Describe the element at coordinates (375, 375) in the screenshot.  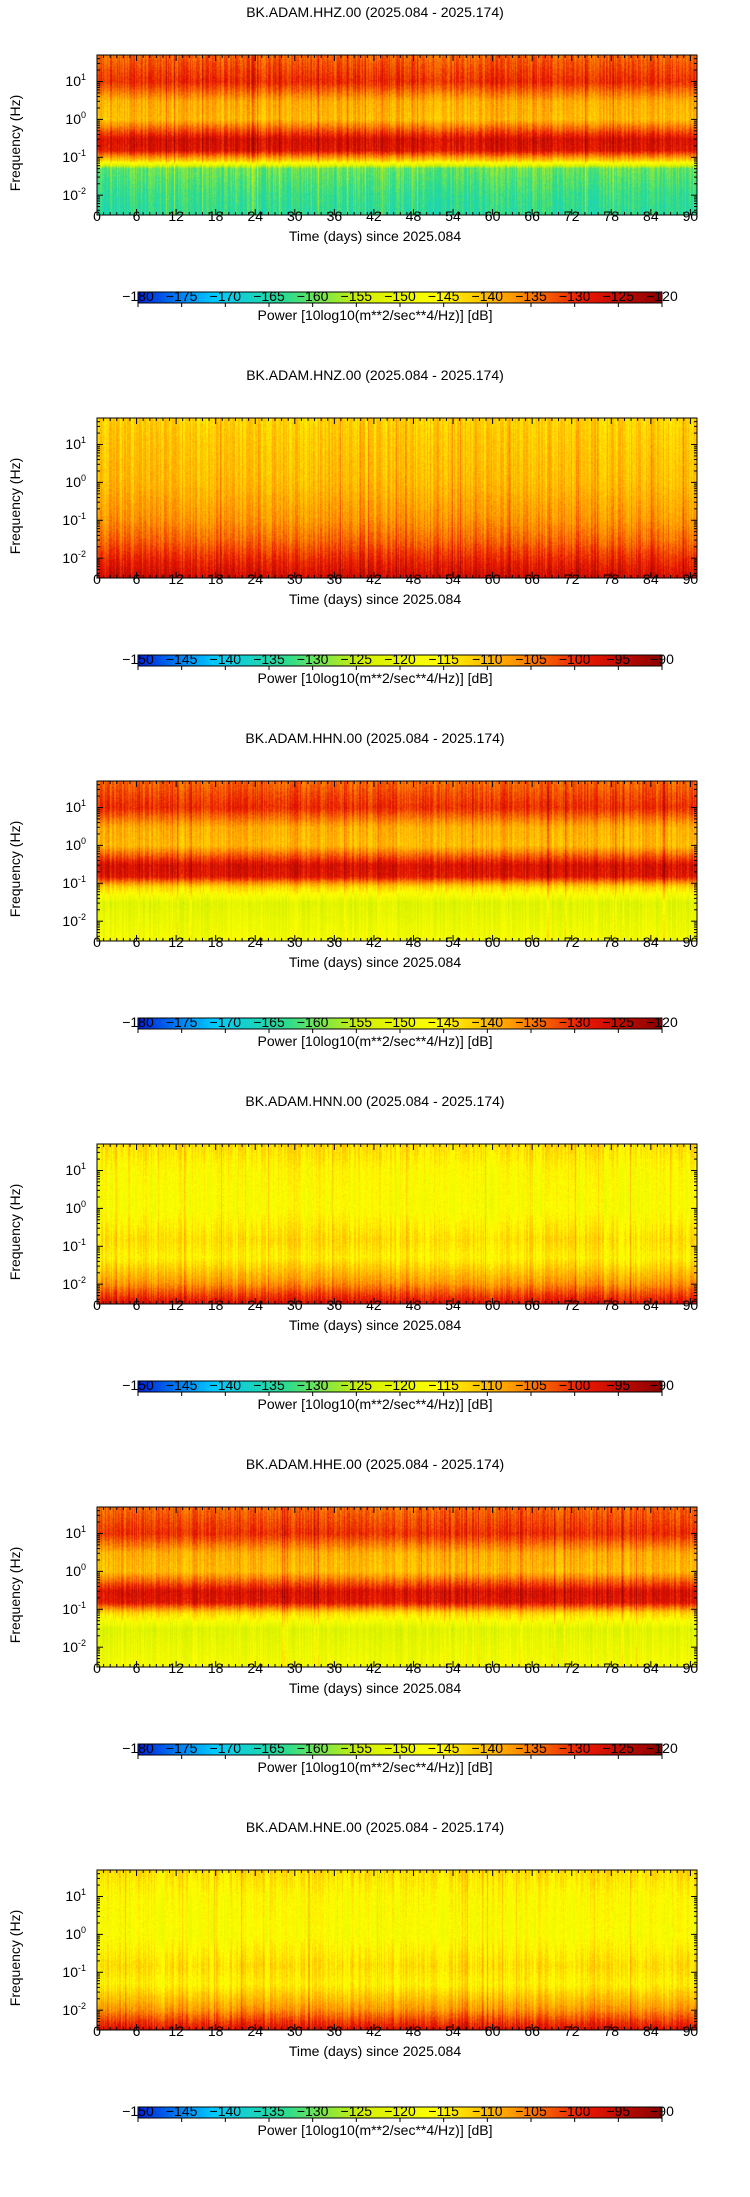
I see `chart-title: BK.ADAM.HNZ.00 (2025.084 - 2025.174)` at that location.